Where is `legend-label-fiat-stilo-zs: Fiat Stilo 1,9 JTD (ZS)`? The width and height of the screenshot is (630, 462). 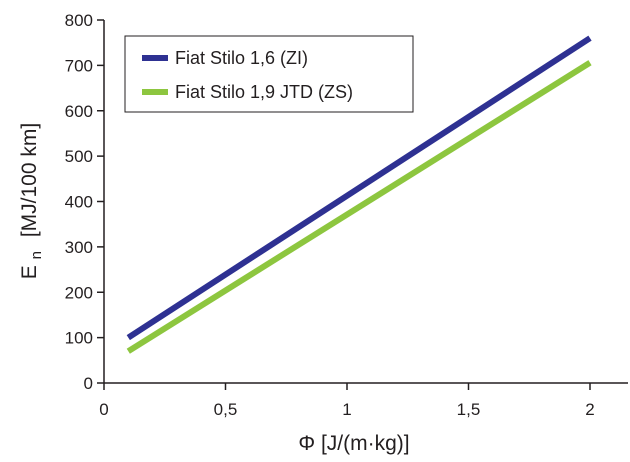 legend-label-fiat-stilo-zs: Fiat Stilo 1,9 JTD (ZS) is located at coordinates (264, 92).